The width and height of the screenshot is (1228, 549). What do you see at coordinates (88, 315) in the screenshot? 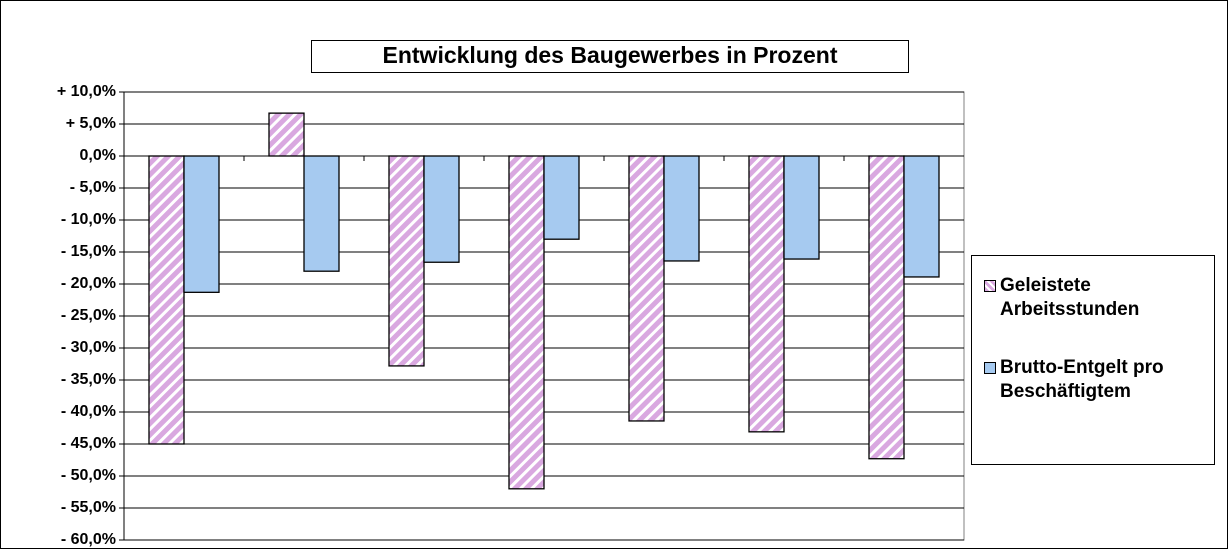
I see `y-tick-label: - 25,0%` at bounding box center [88, 315].